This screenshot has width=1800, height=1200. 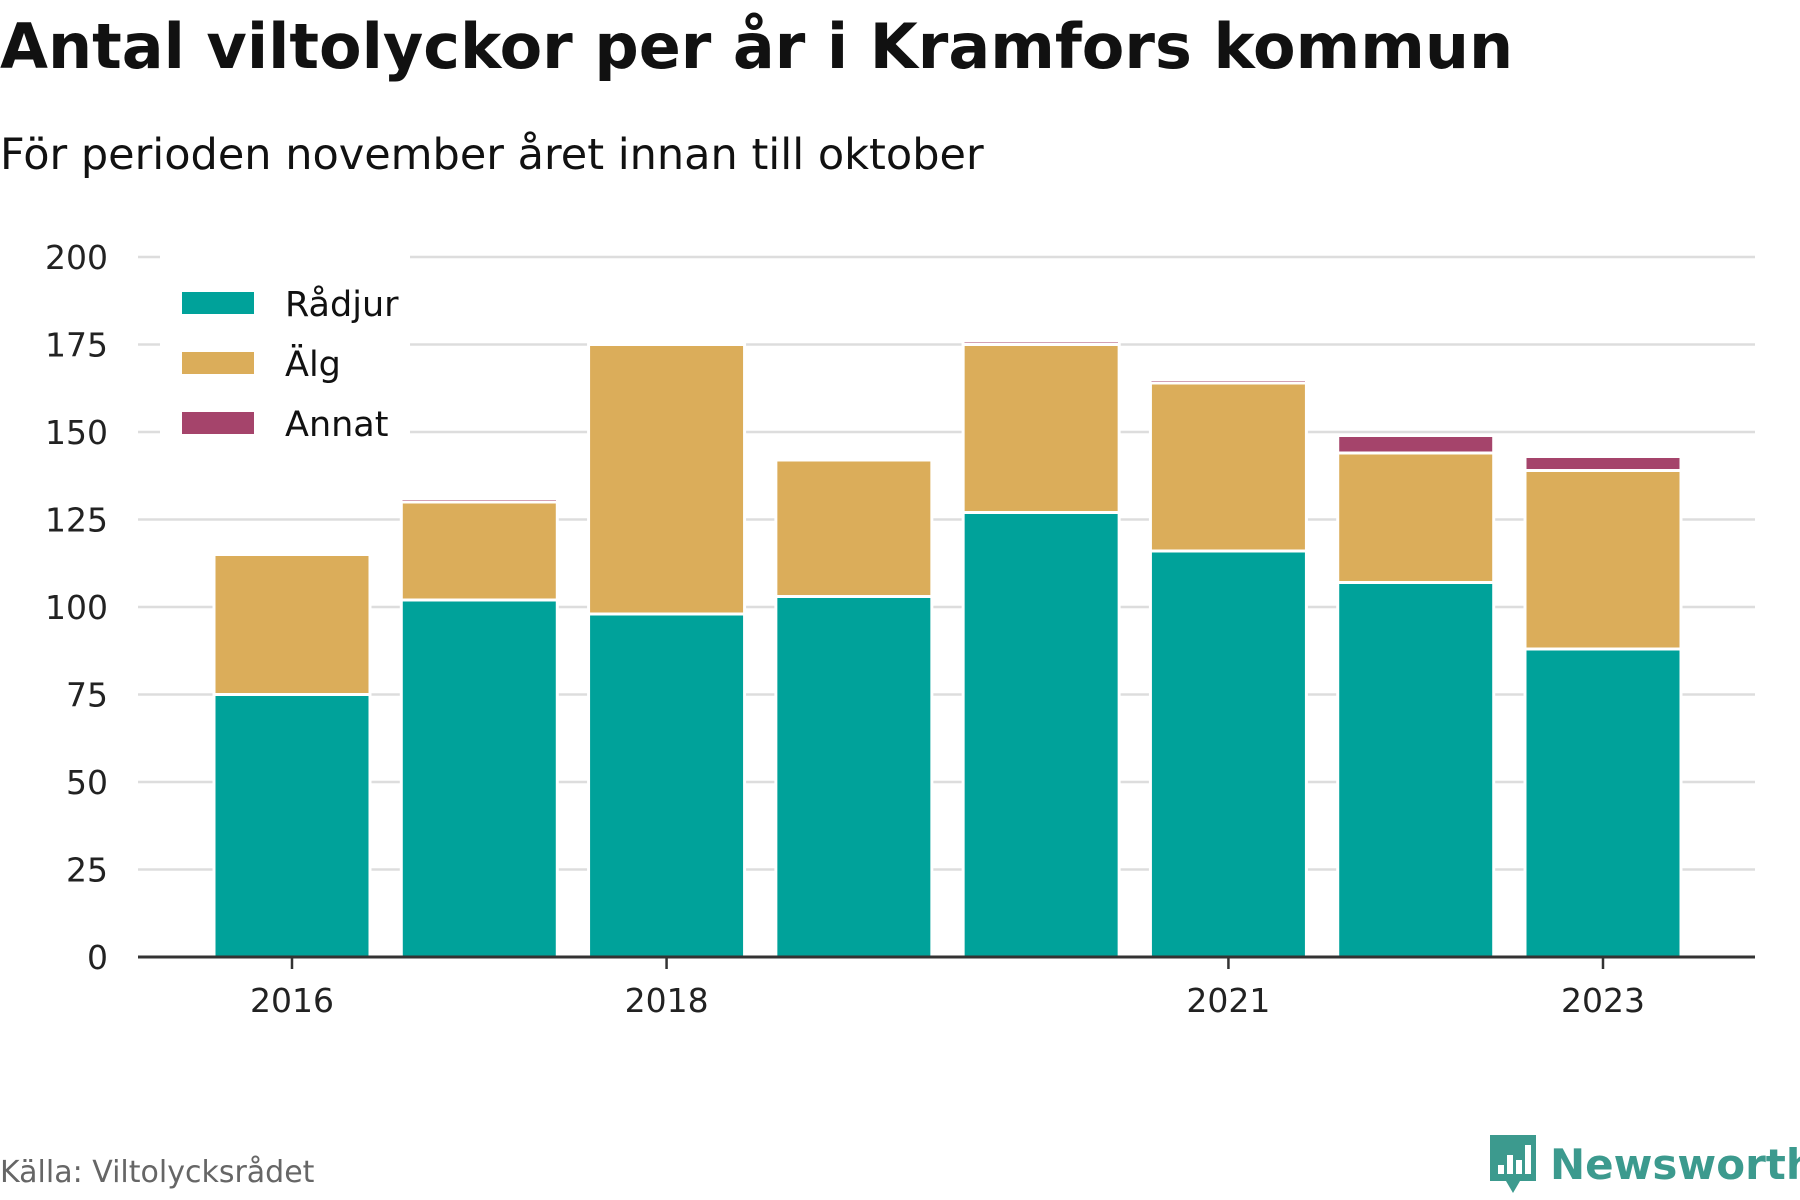 What do you see at coordinates (97, 957) in the screenshot?
I see `y-tick-label: 0` at bounding box center [97, 957].